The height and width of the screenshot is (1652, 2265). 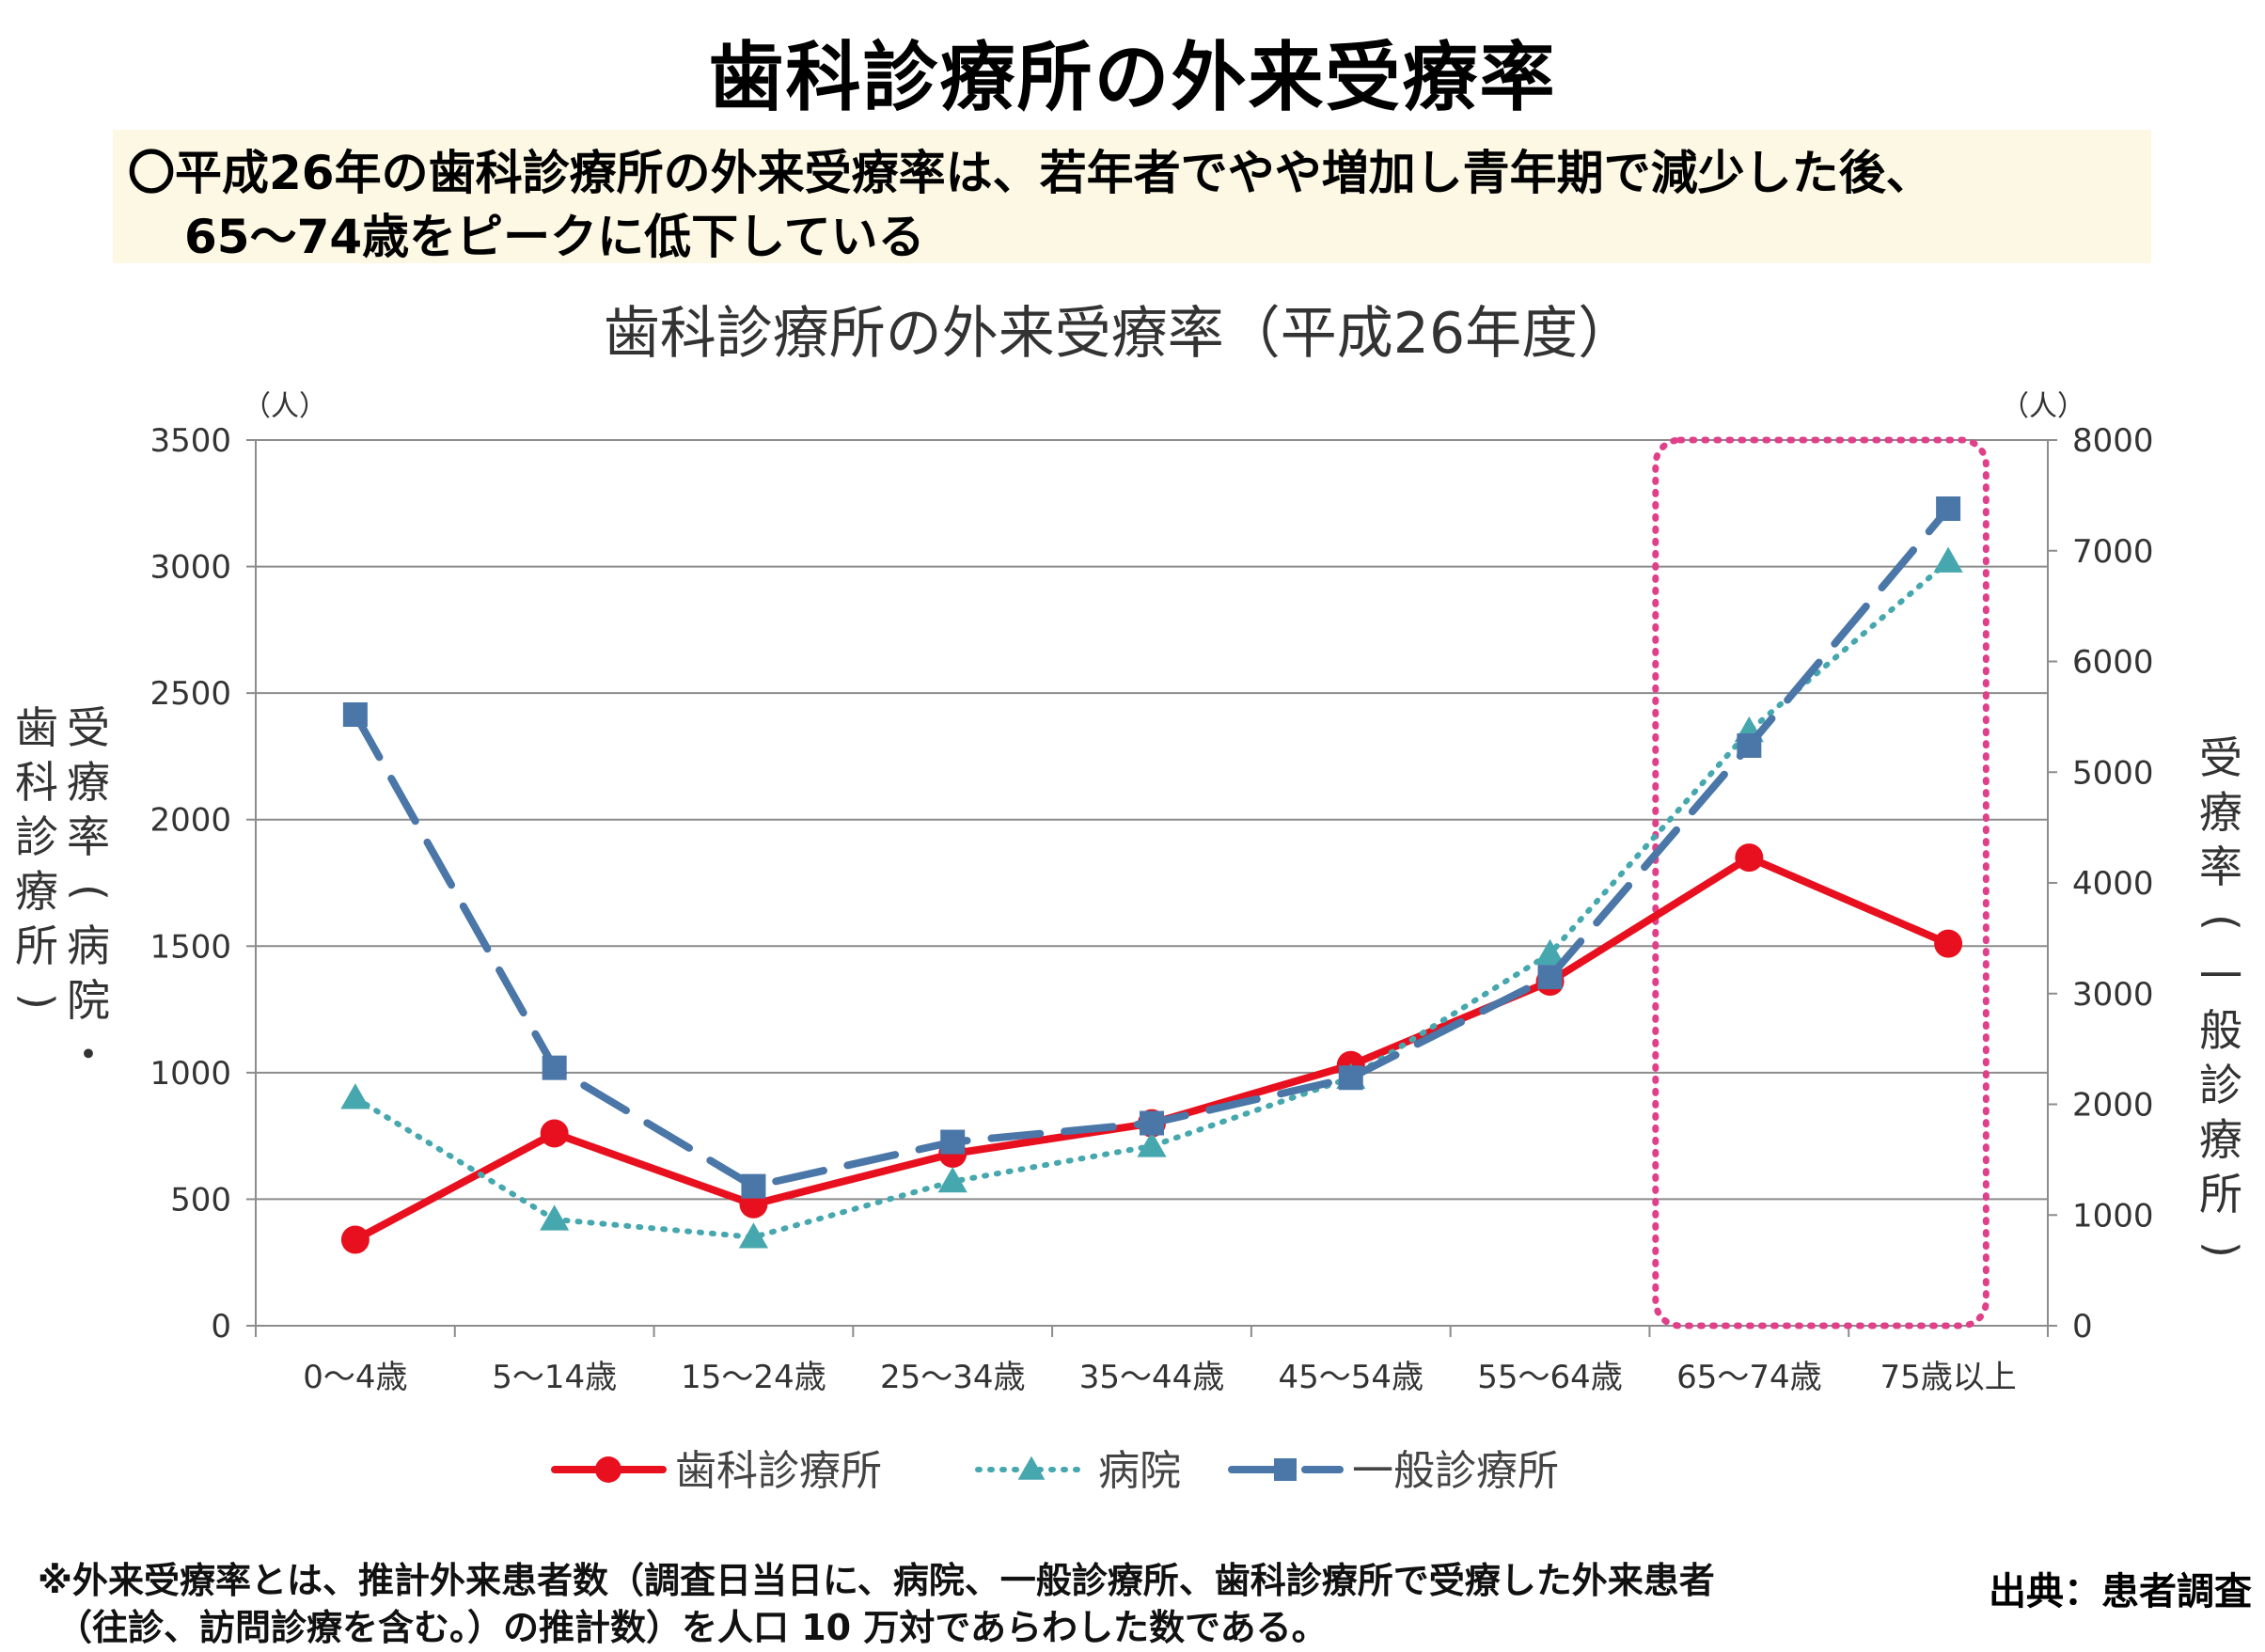 I want to click on right-tick-label: 1000, so click(x=2113, y=1216).